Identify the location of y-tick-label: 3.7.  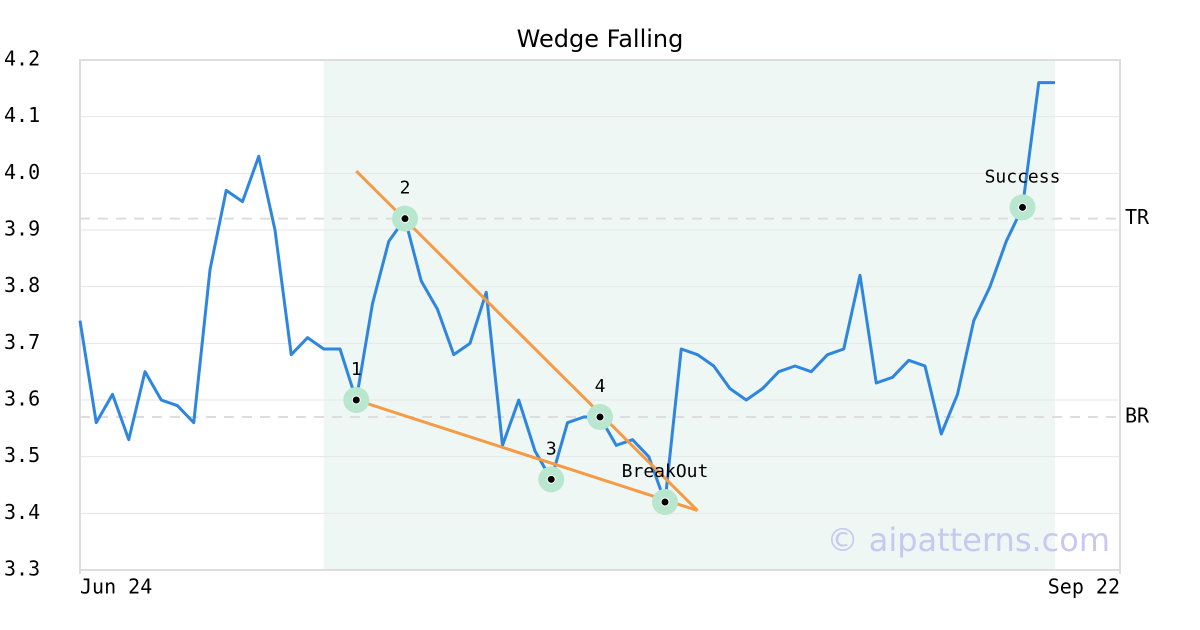
(22, 342).